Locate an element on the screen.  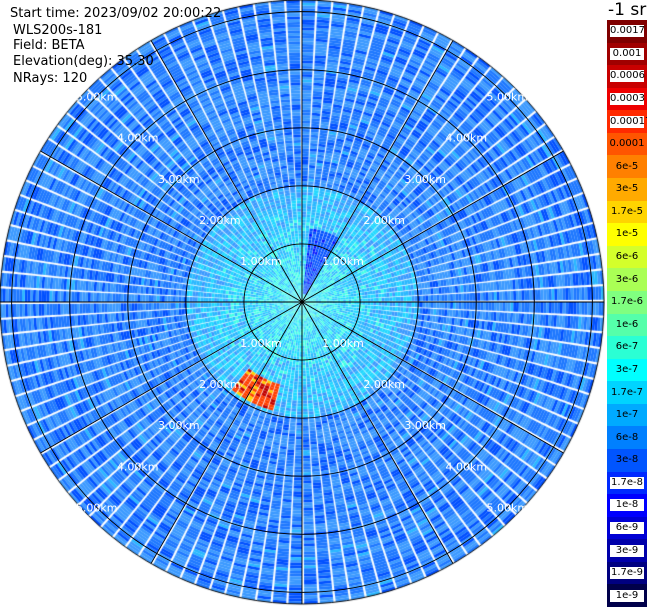
colorbar-tick-label: 0.0001 is located at coordinates (627, 144).